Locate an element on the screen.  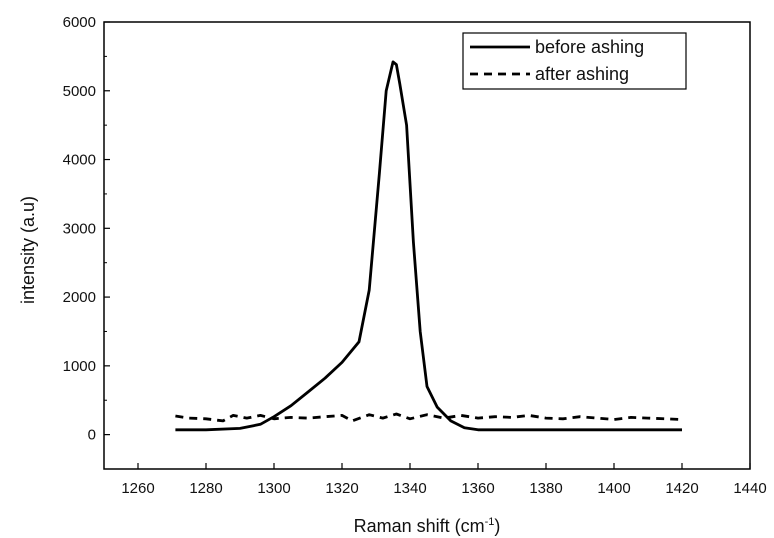
legend-box is located at coordinates (574, 61).